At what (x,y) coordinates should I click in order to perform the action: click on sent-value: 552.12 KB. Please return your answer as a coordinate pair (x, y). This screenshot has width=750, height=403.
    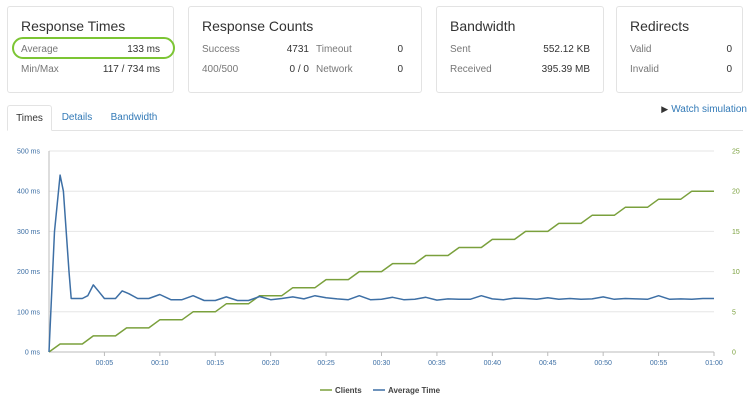
    Looking at the image, I should click on (566, 49).